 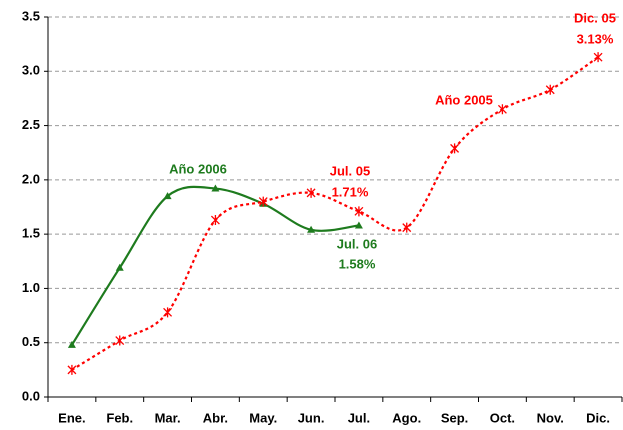 What do you see at coordinates (71, 417) in the screenshot?
I see `x-tick-label: Ene.` at bounding box center [71, 417].